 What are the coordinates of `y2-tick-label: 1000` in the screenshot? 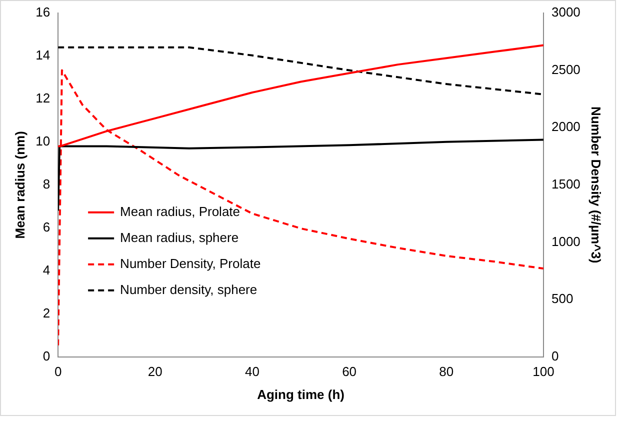 It's located at (565, 241).